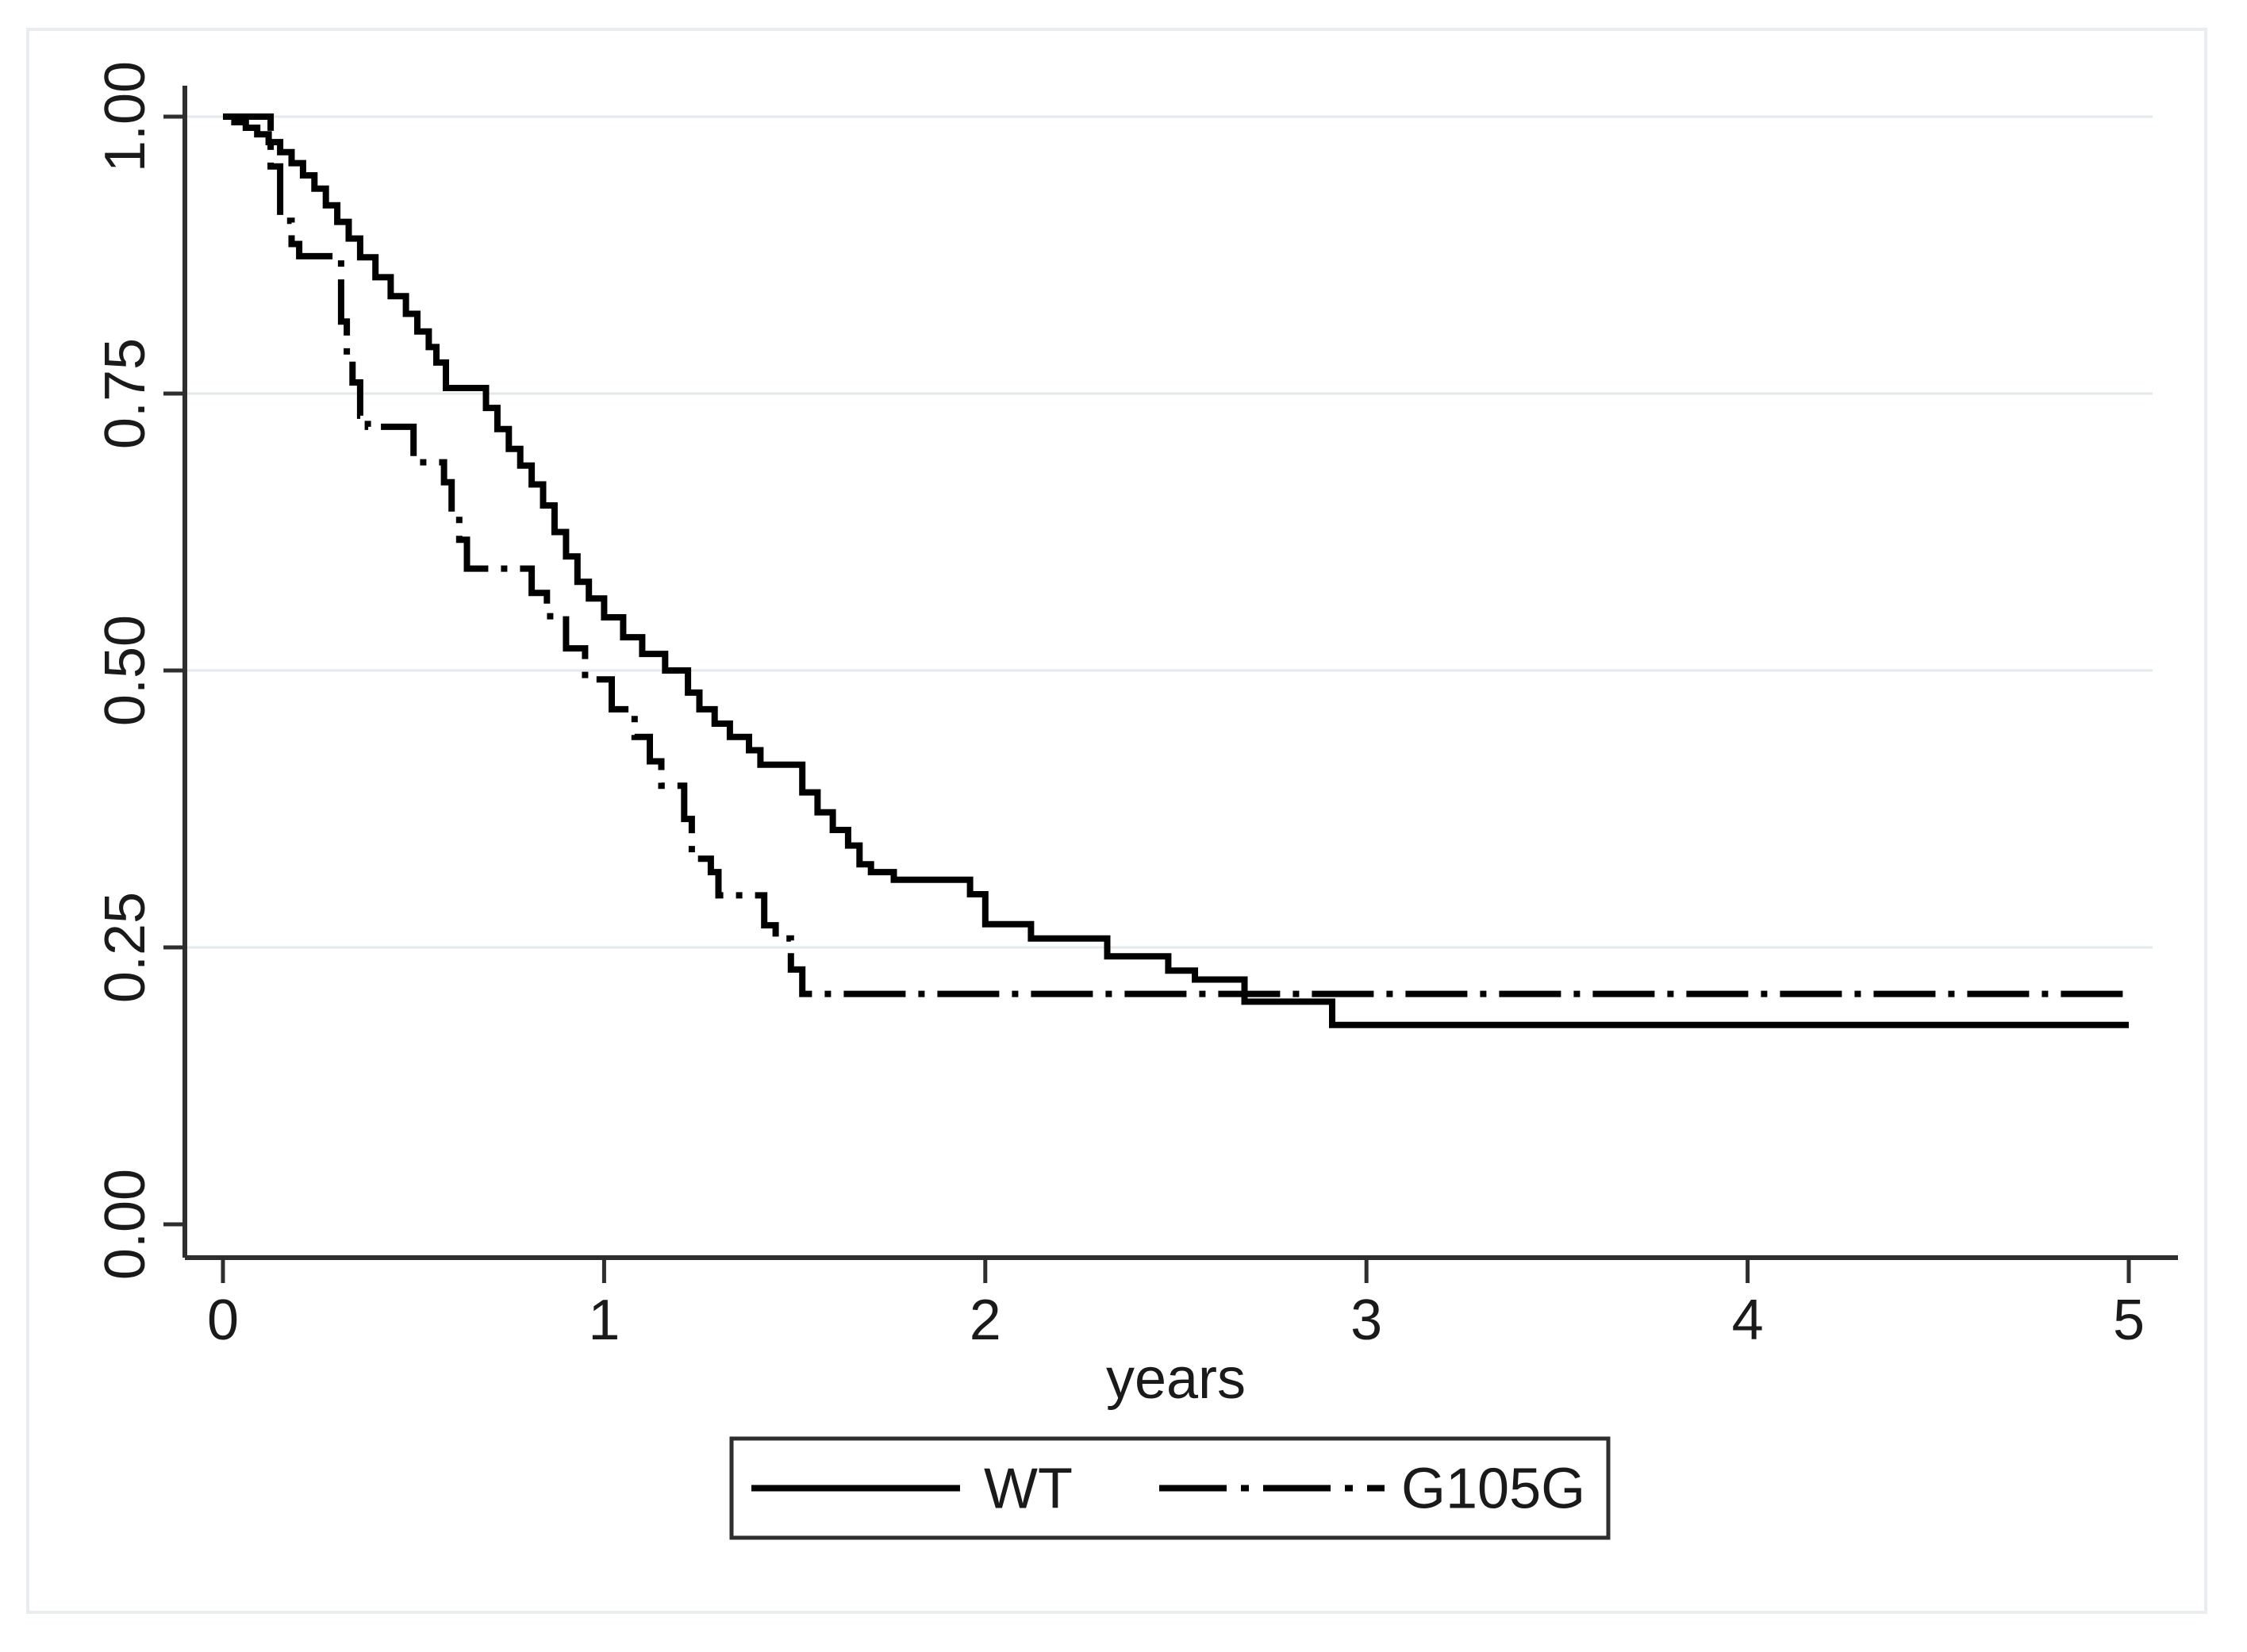  I want to click on y-tick-label-0.50: 0.50, so click(125, 670).